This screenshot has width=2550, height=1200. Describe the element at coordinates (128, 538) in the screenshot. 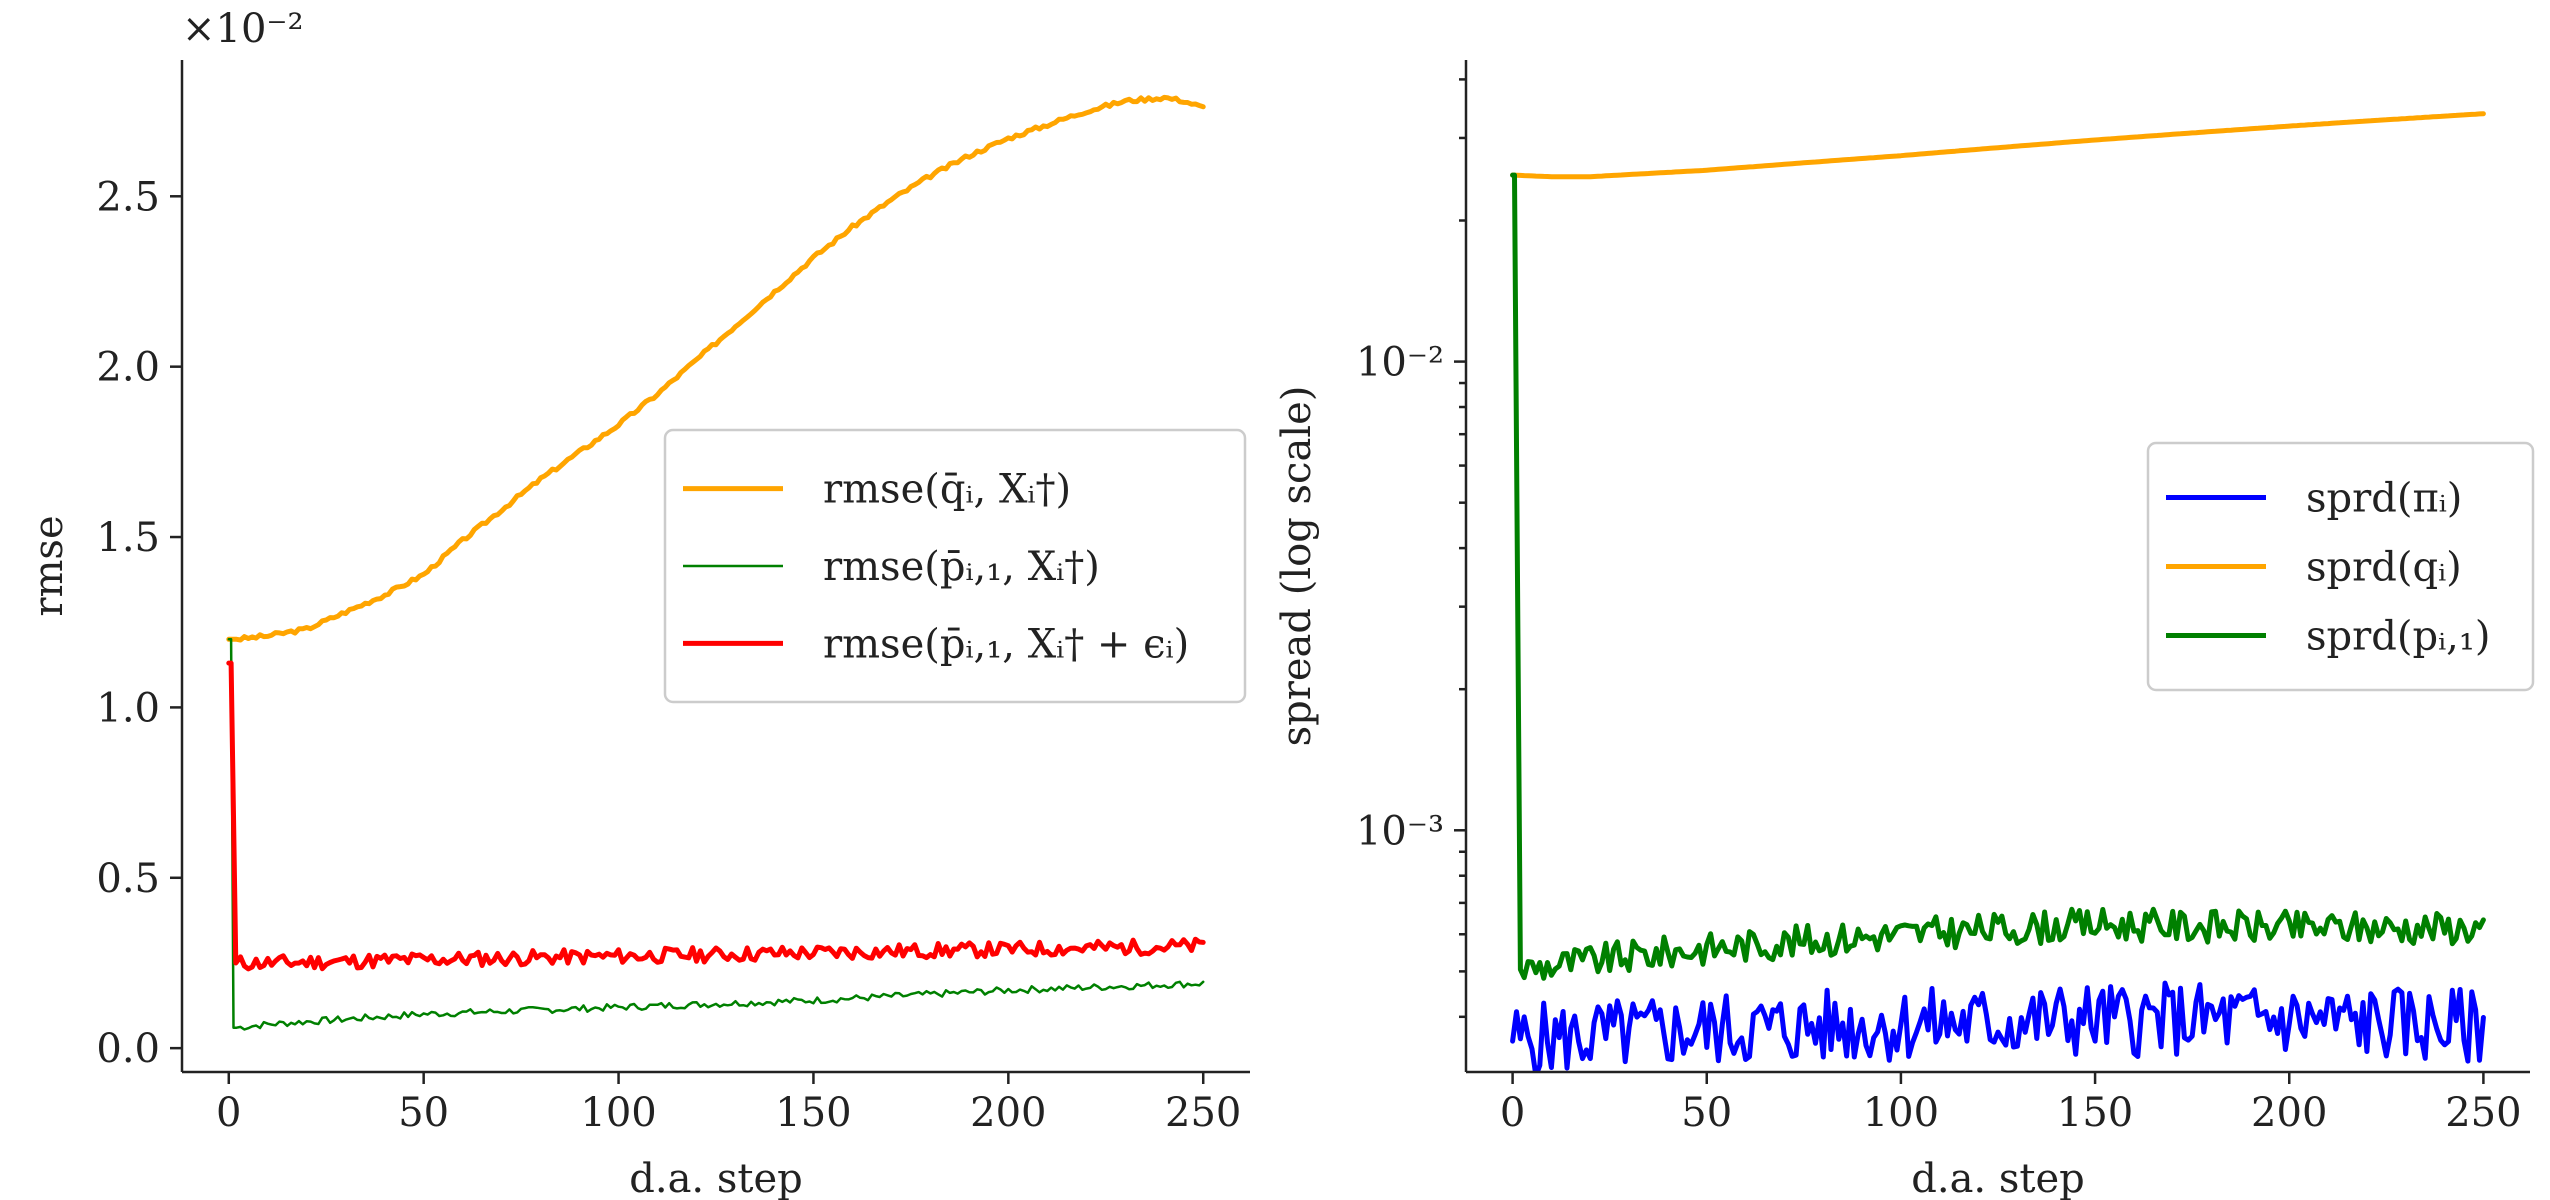

I see `y-tick-label: 1.5` at that location.